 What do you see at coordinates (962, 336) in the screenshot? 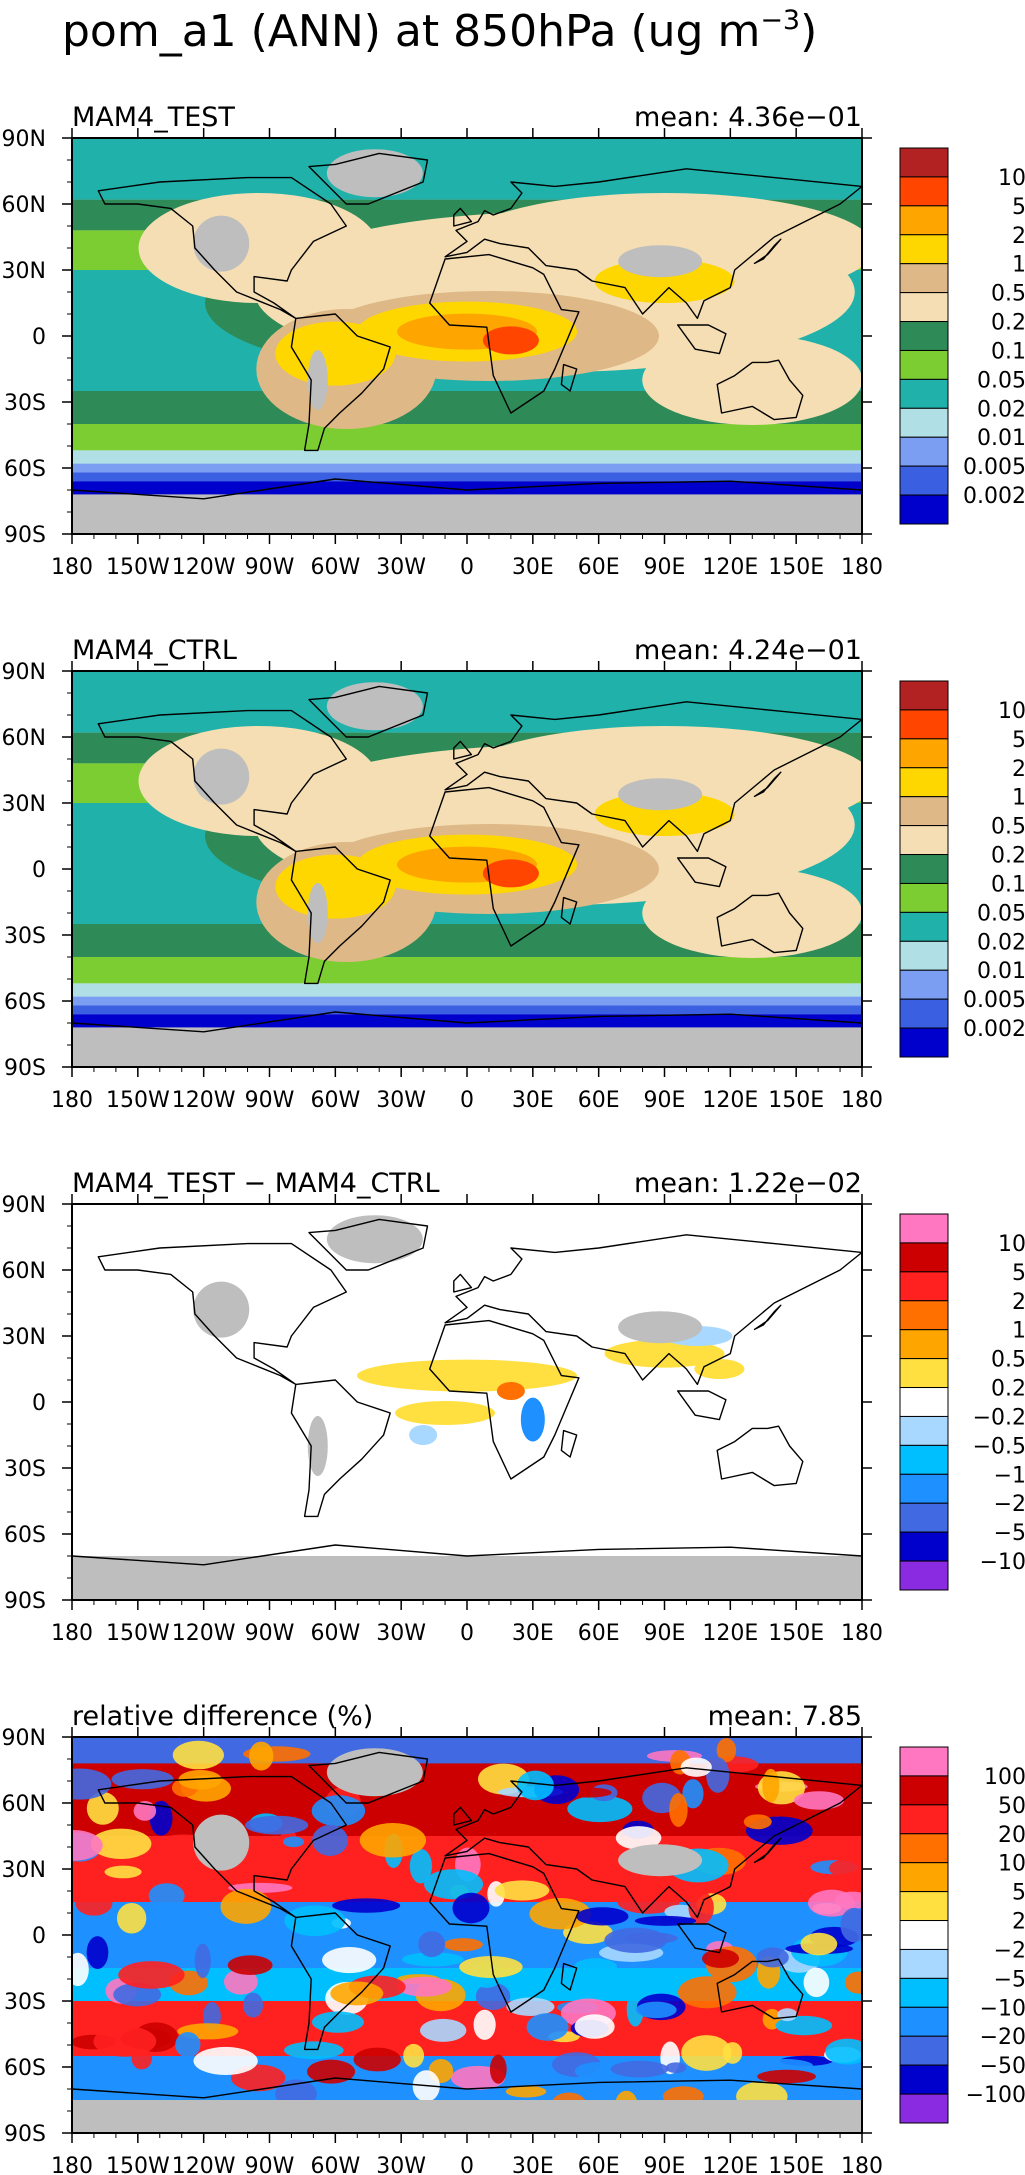
I see `colorbar: 10 5 2 1 0.5 0.2 0.1 0.05 0.02 0.01 0.005 0.002` at bounding box center [962, 336].